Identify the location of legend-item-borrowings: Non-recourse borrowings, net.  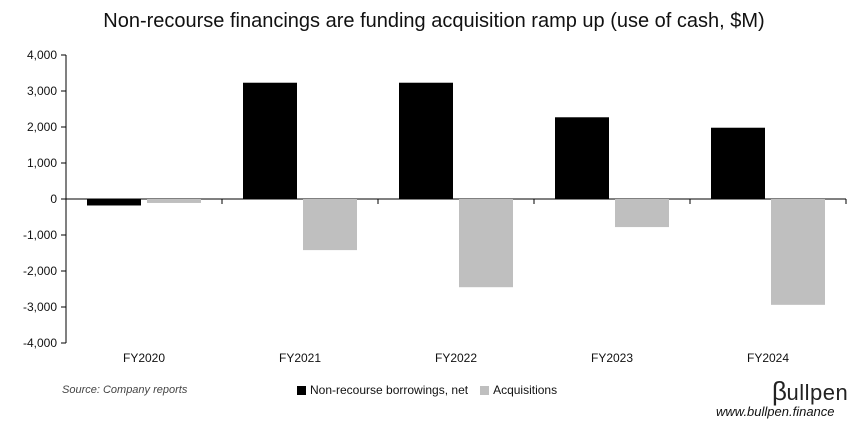
(382, 390).